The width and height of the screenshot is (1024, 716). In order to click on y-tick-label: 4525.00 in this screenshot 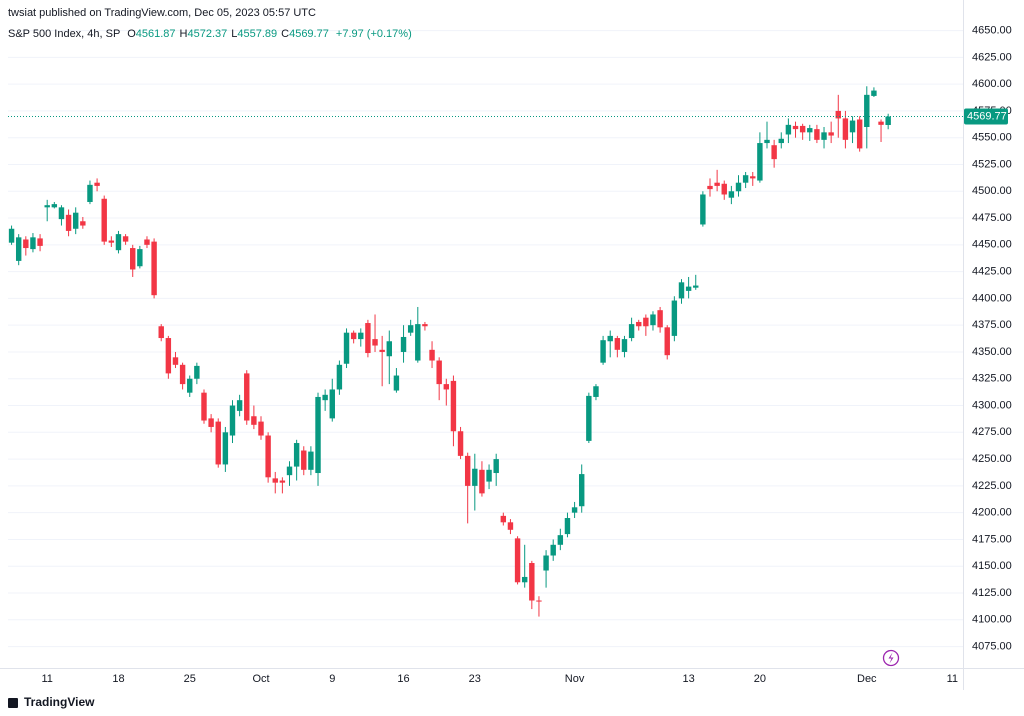, I will do `click(992, 164)`.